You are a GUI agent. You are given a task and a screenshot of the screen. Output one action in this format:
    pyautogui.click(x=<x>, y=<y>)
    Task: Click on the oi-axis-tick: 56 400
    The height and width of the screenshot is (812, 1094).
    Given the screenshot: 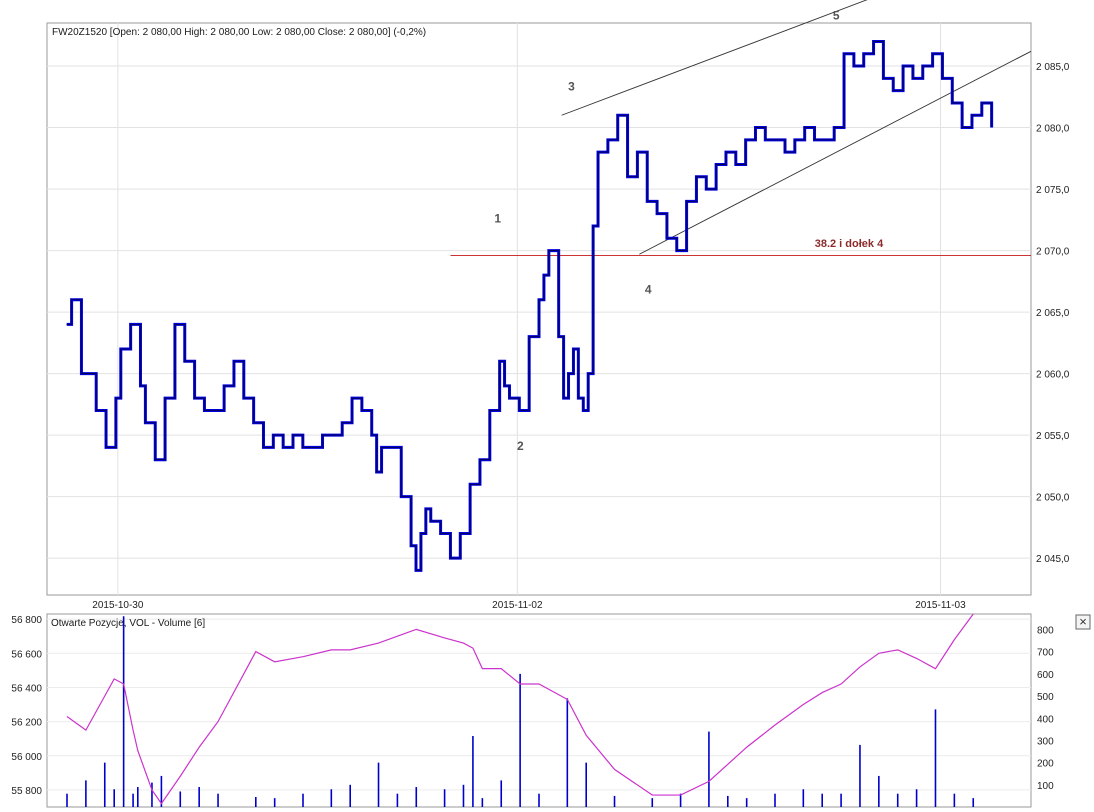 What is the action you would take?
    pyautogui.click(x=26, y=688)
    